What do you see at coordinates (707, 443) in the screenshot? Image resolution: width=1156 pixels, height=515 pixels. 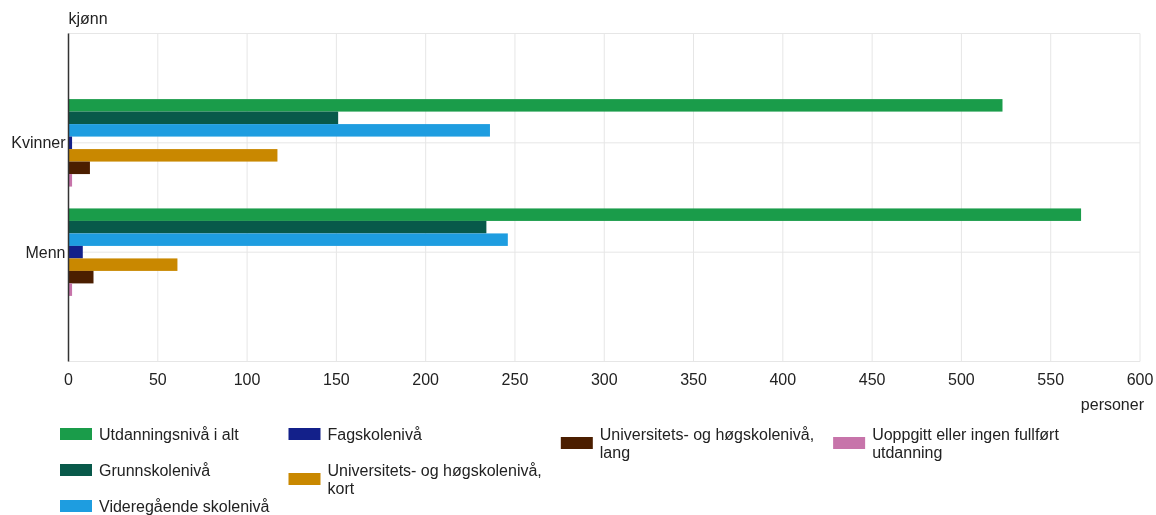 I see `legend-label: Universitets- og høgskolenivå, lang` at bounding box center [707, 443].